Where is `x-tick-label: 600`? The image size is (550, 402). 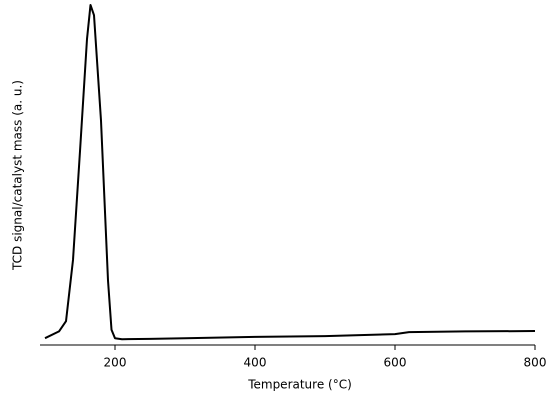
x-tick-label: 600 is located at coordinates (395, 363).